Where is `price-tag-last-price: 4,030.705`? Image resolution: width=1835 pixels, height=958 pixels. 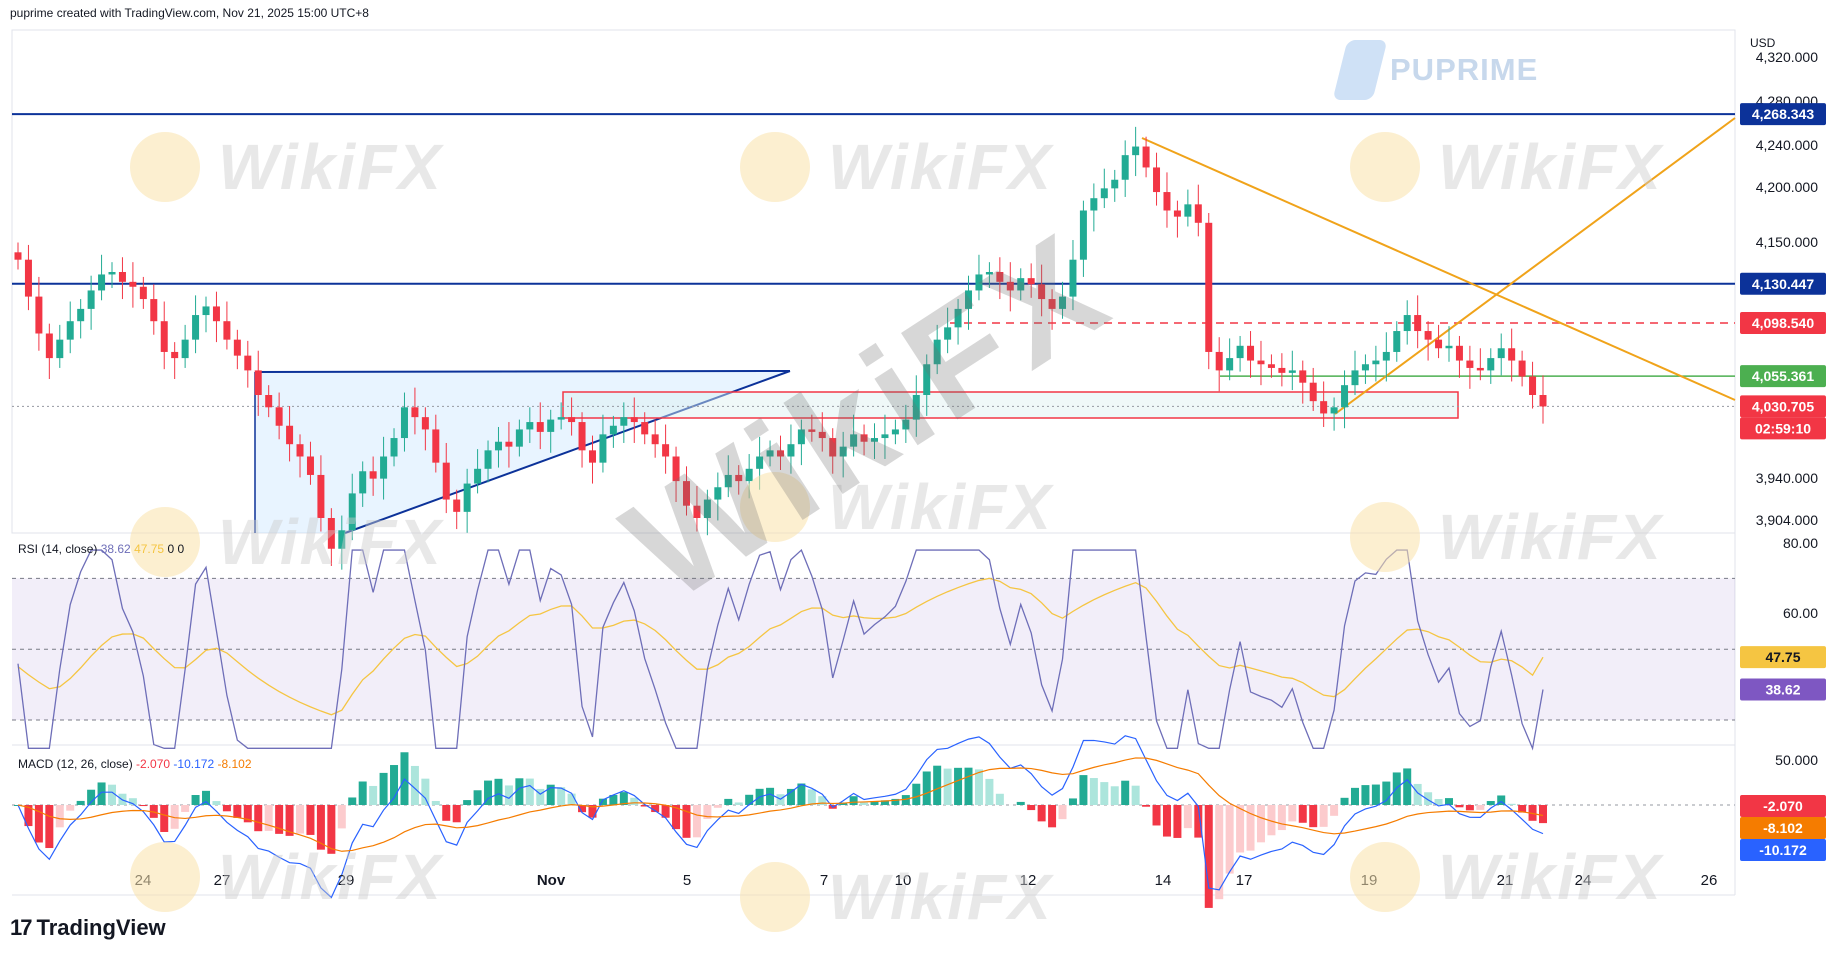 price-tag-last-price: 4,030.705 is located at coordinates (1783, 406).